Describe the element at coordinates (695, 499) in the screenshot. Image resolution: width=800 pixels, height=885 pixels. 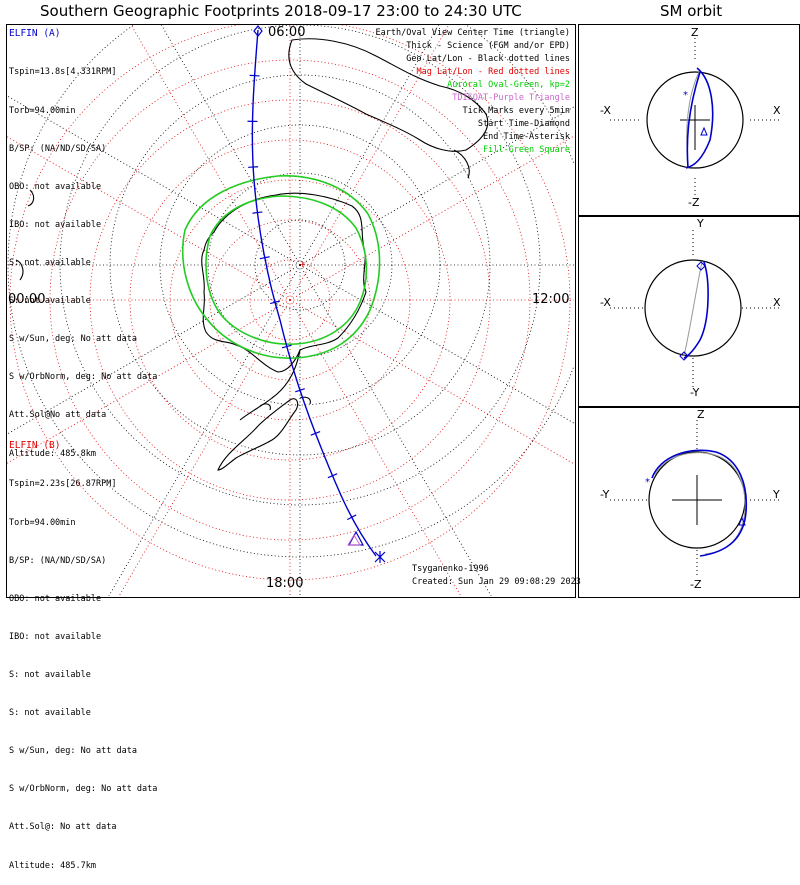
I see `orbit-plot-yz: *` at that location.